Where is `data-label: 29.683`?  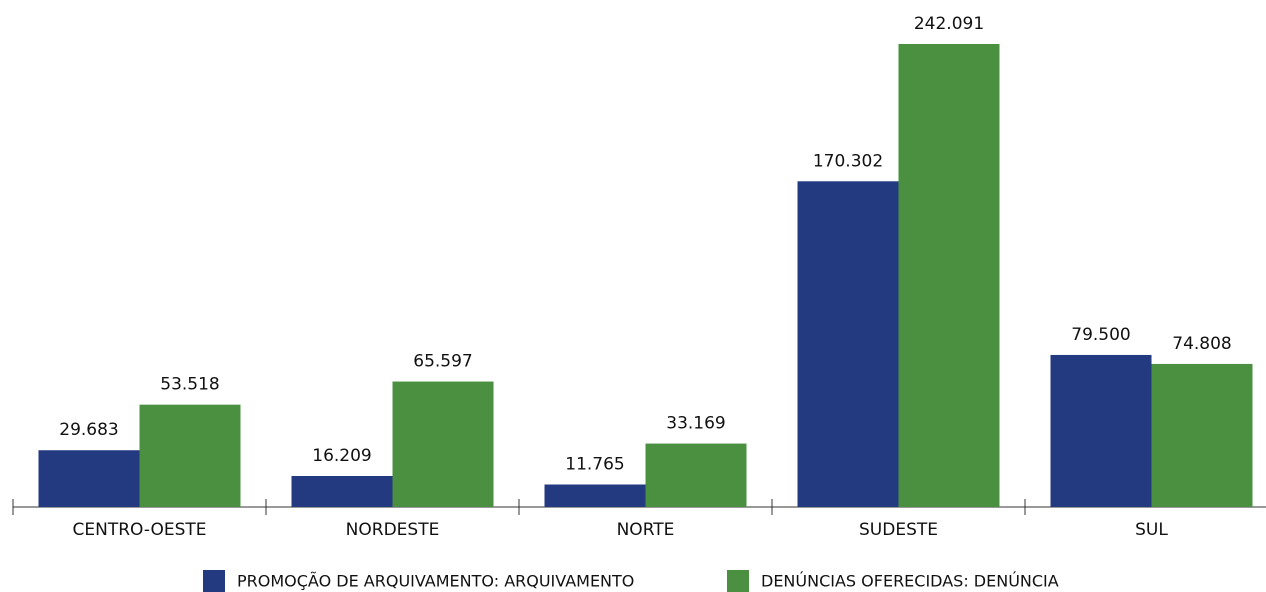
data-label: 29.683 is located at coordinates (88, 430).